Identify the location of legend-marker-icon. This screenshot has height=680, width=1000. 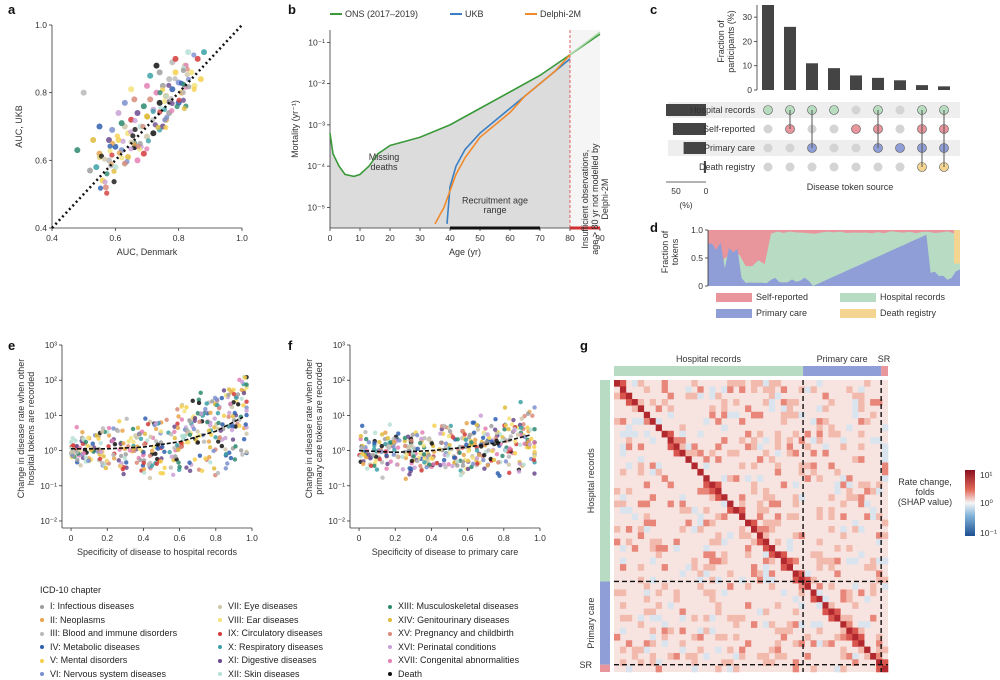
(390, 606).